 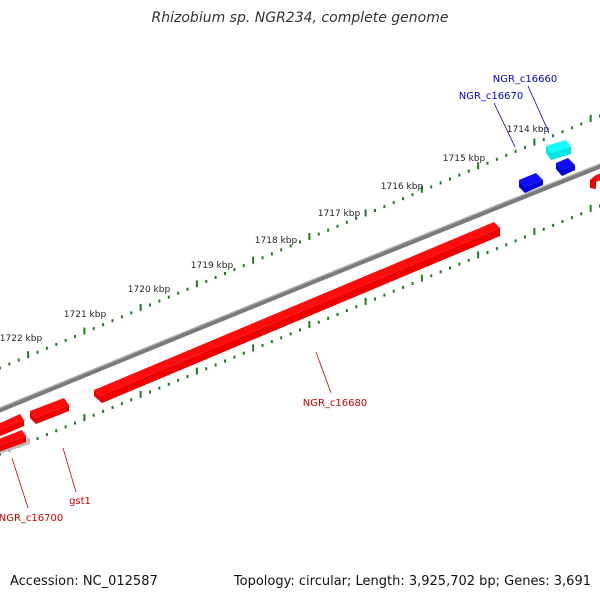 I want to click on ruler-tick-label: 1720 kbp, so click(x=149, y=290).